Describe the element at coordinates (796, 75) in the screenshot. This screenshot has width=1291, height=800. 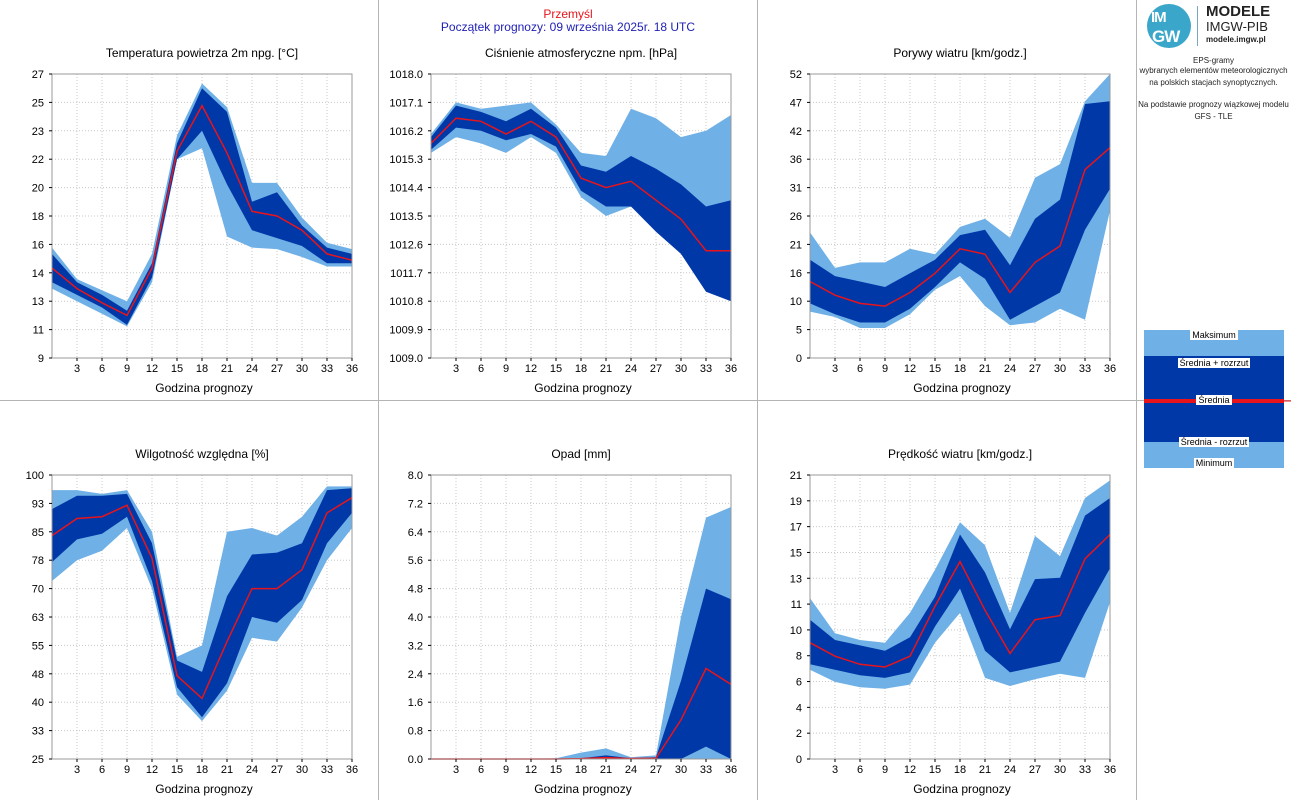
I see `y-tick-label: 52` at that location.